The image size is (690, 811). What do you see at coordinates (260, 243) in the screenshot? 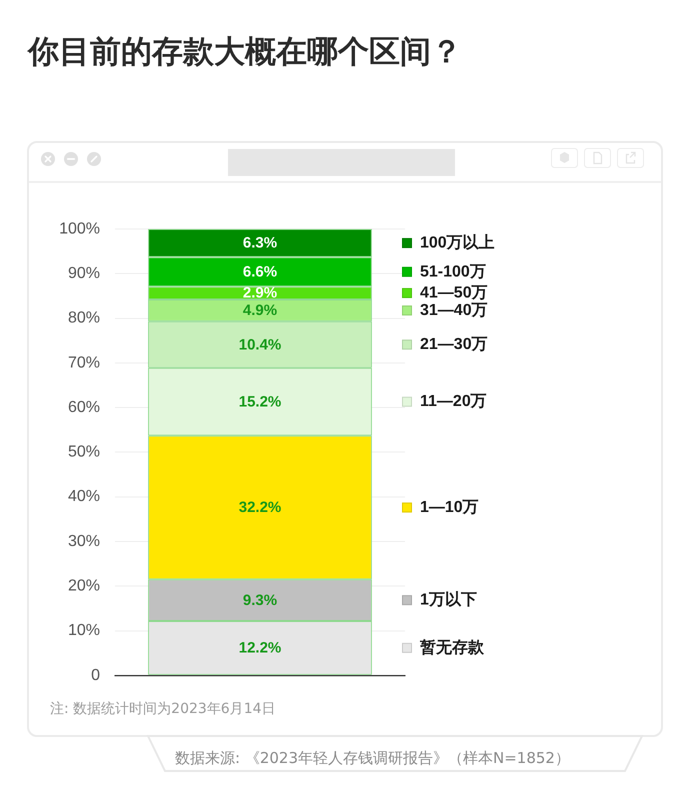
I see `data-label: 6.3%` at bounding box center [260, 243].